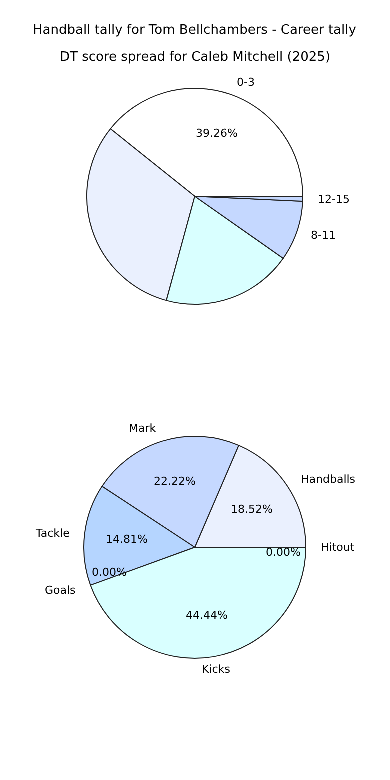 This screenshot has width=390, height=780. Describe the element at coordinates (195, 57) in the screenshot. I see `chart-title: DT score spread for Caleb Mitchell (2025)` at that location.